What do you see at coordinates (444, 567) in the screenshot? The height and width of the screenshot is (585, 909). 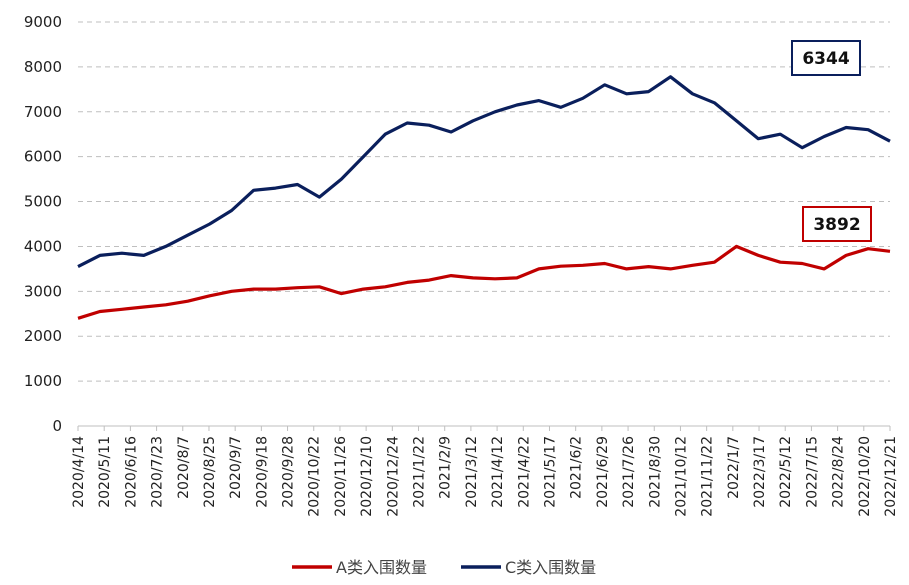 I see `legend: A类入围数量 C类入围数量` at bounding box center [444, 567].